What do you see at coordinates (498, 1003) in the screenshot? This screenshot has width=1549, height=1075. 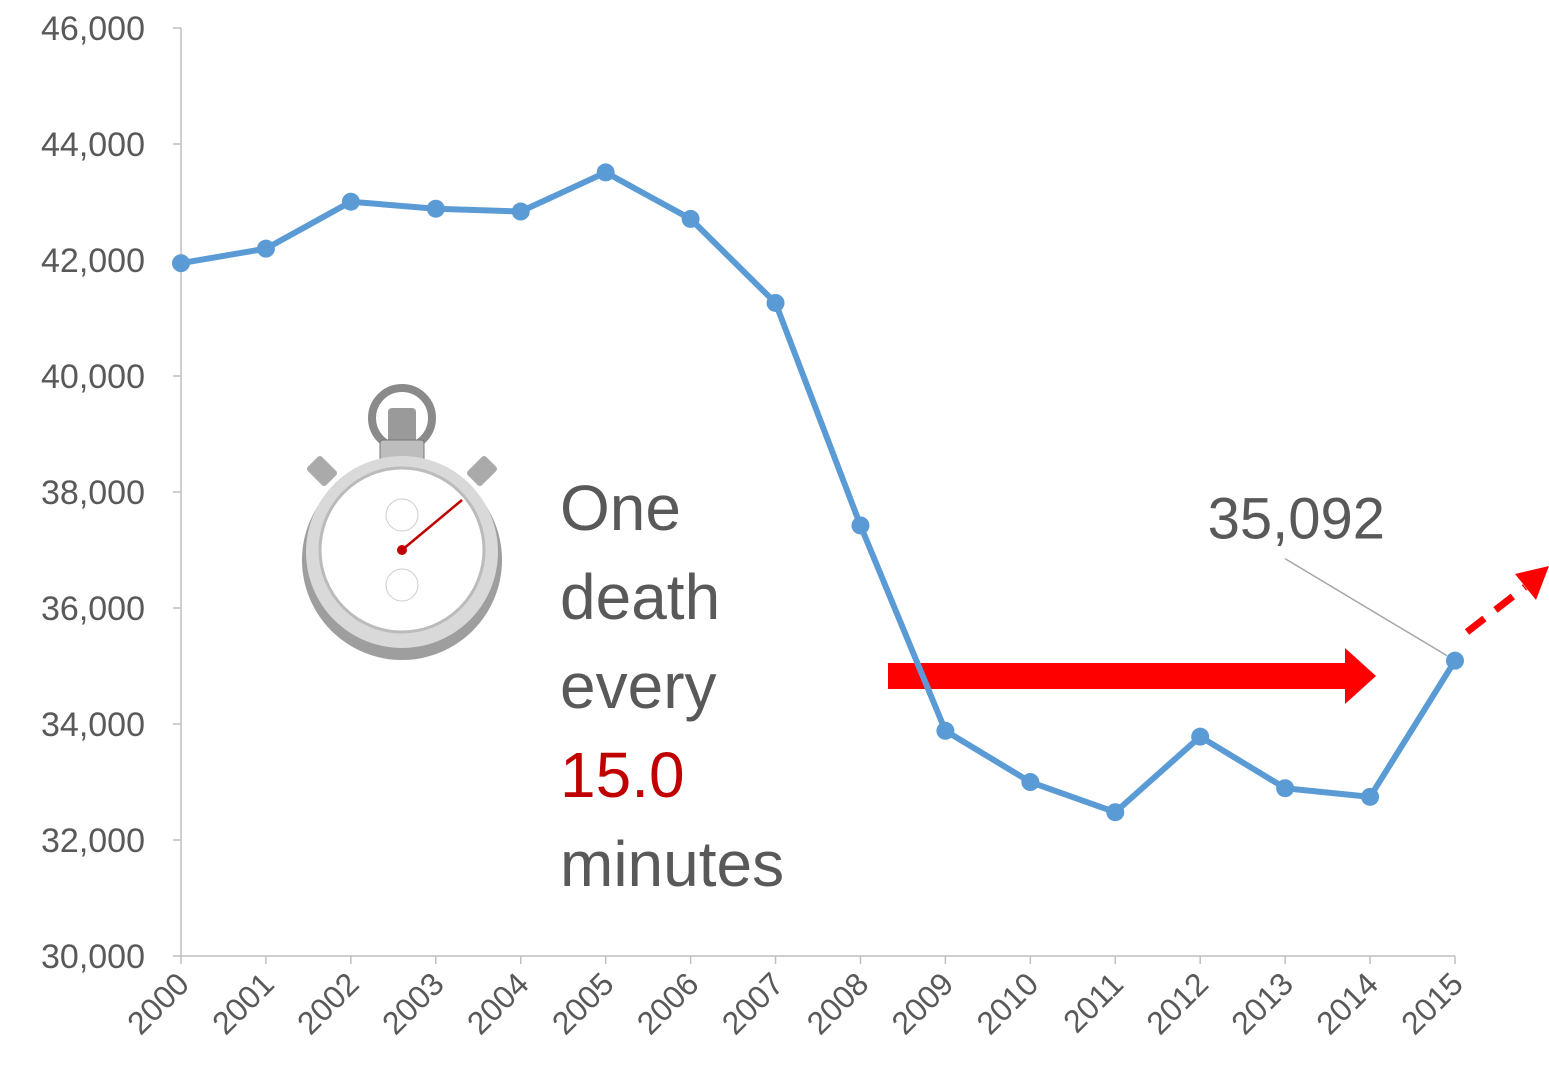 I see `x-tick-label: 2004` at bounding box center [498, 1003].